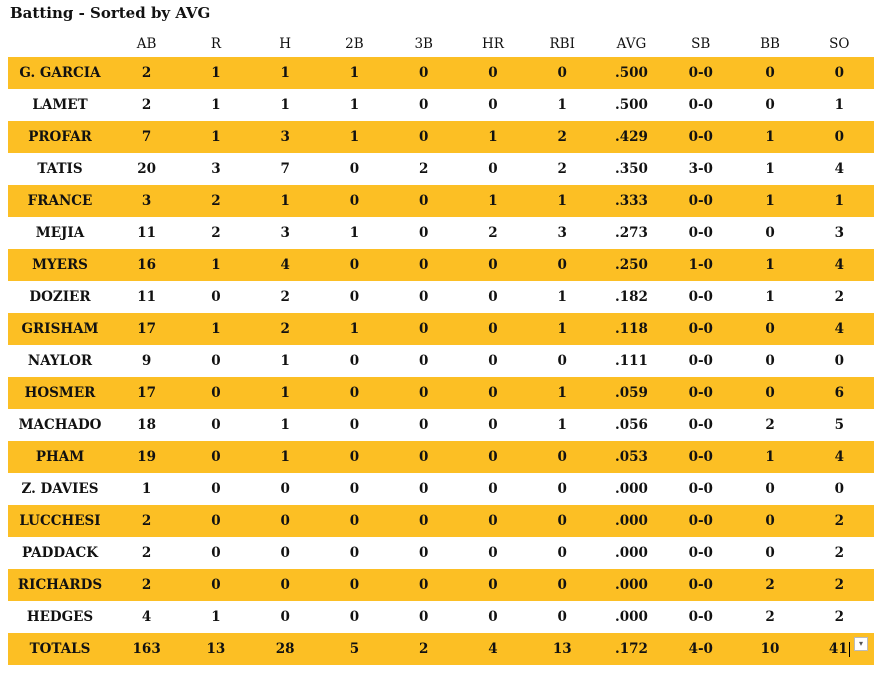 This screenshot has height=687, width=891. What do you see at coordinates (216, 649) in the screenshot?
I see `stat-cell: 13` at bounding box center [216, 649].